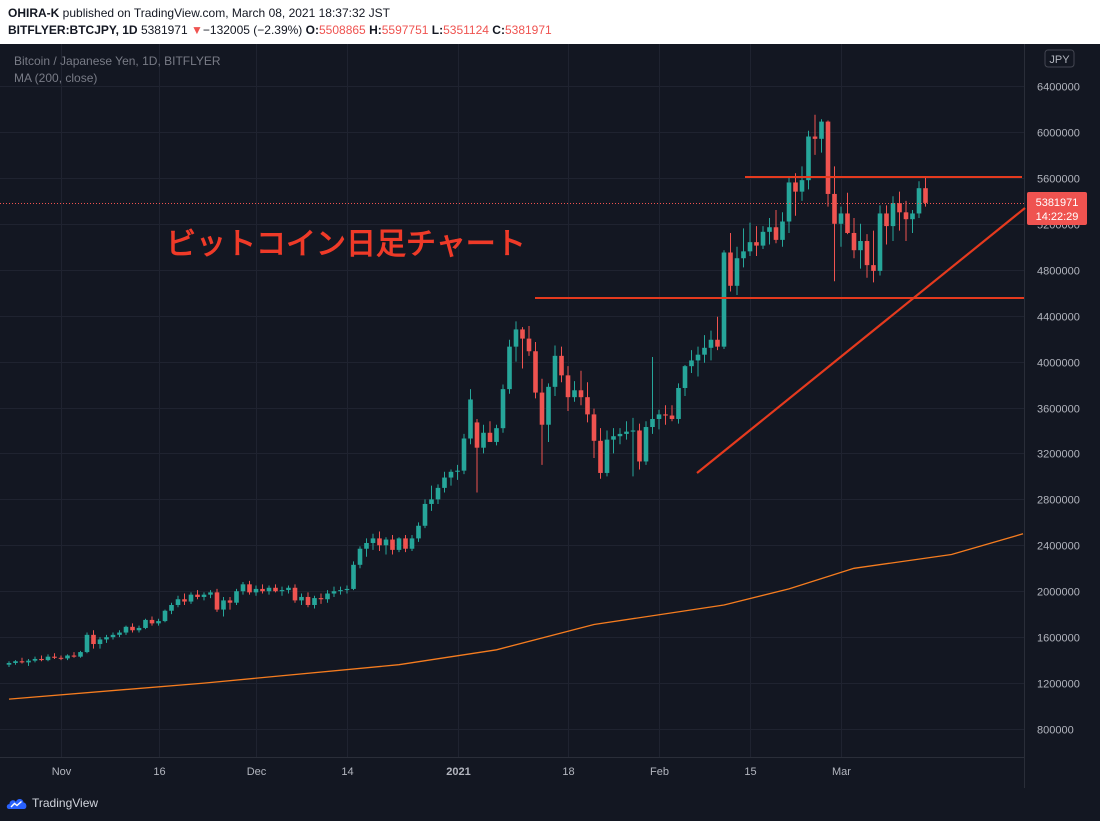  I want to click on last-price-badge: 5381971 14:22:29, so click(1057, 208).